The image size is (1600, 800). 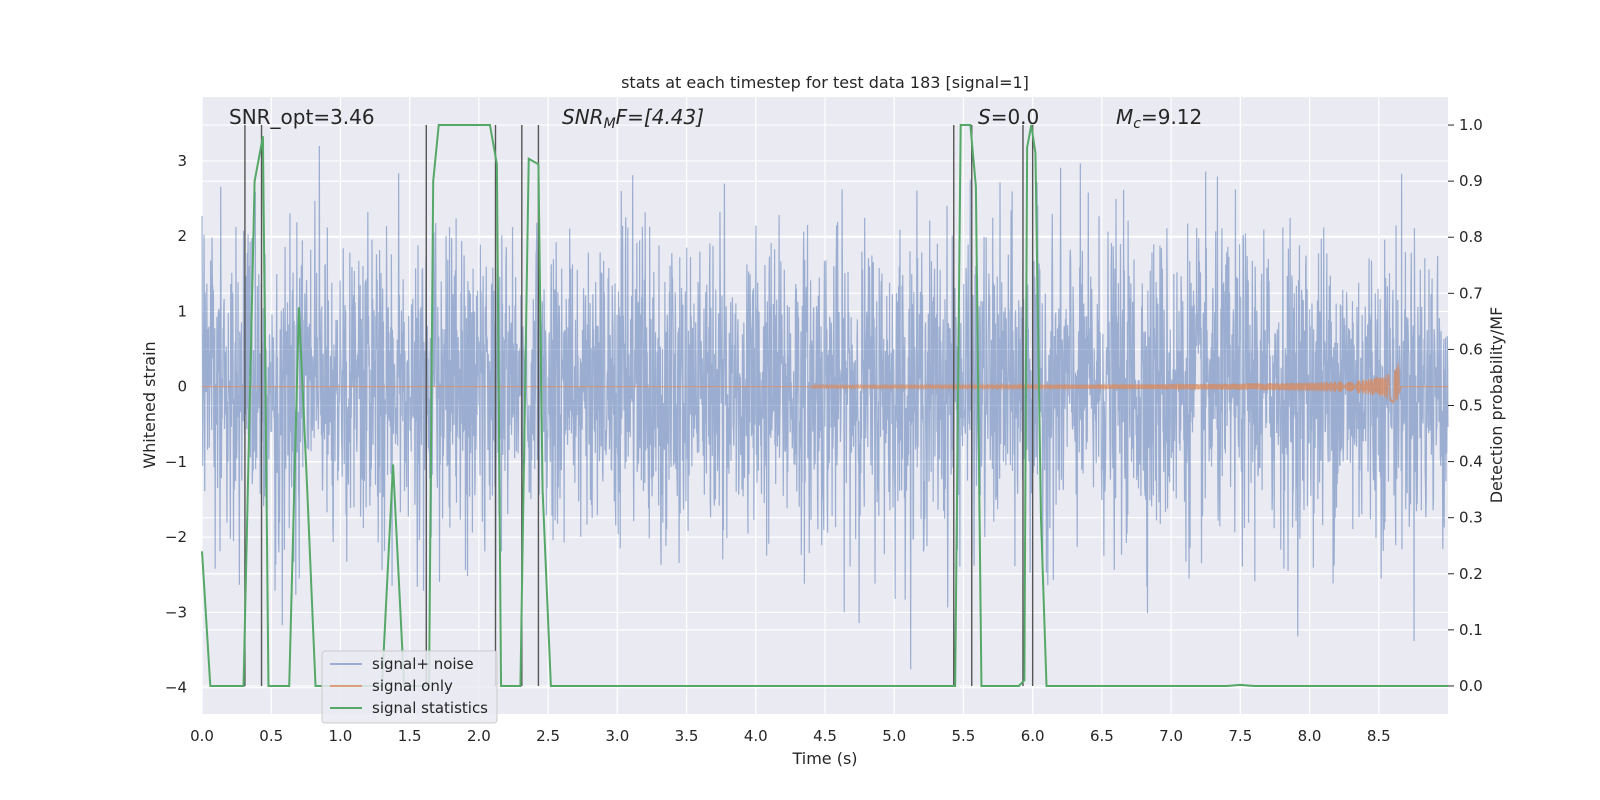 I want to click on y-tick-label-6: −3, so click(x=176, y=612).